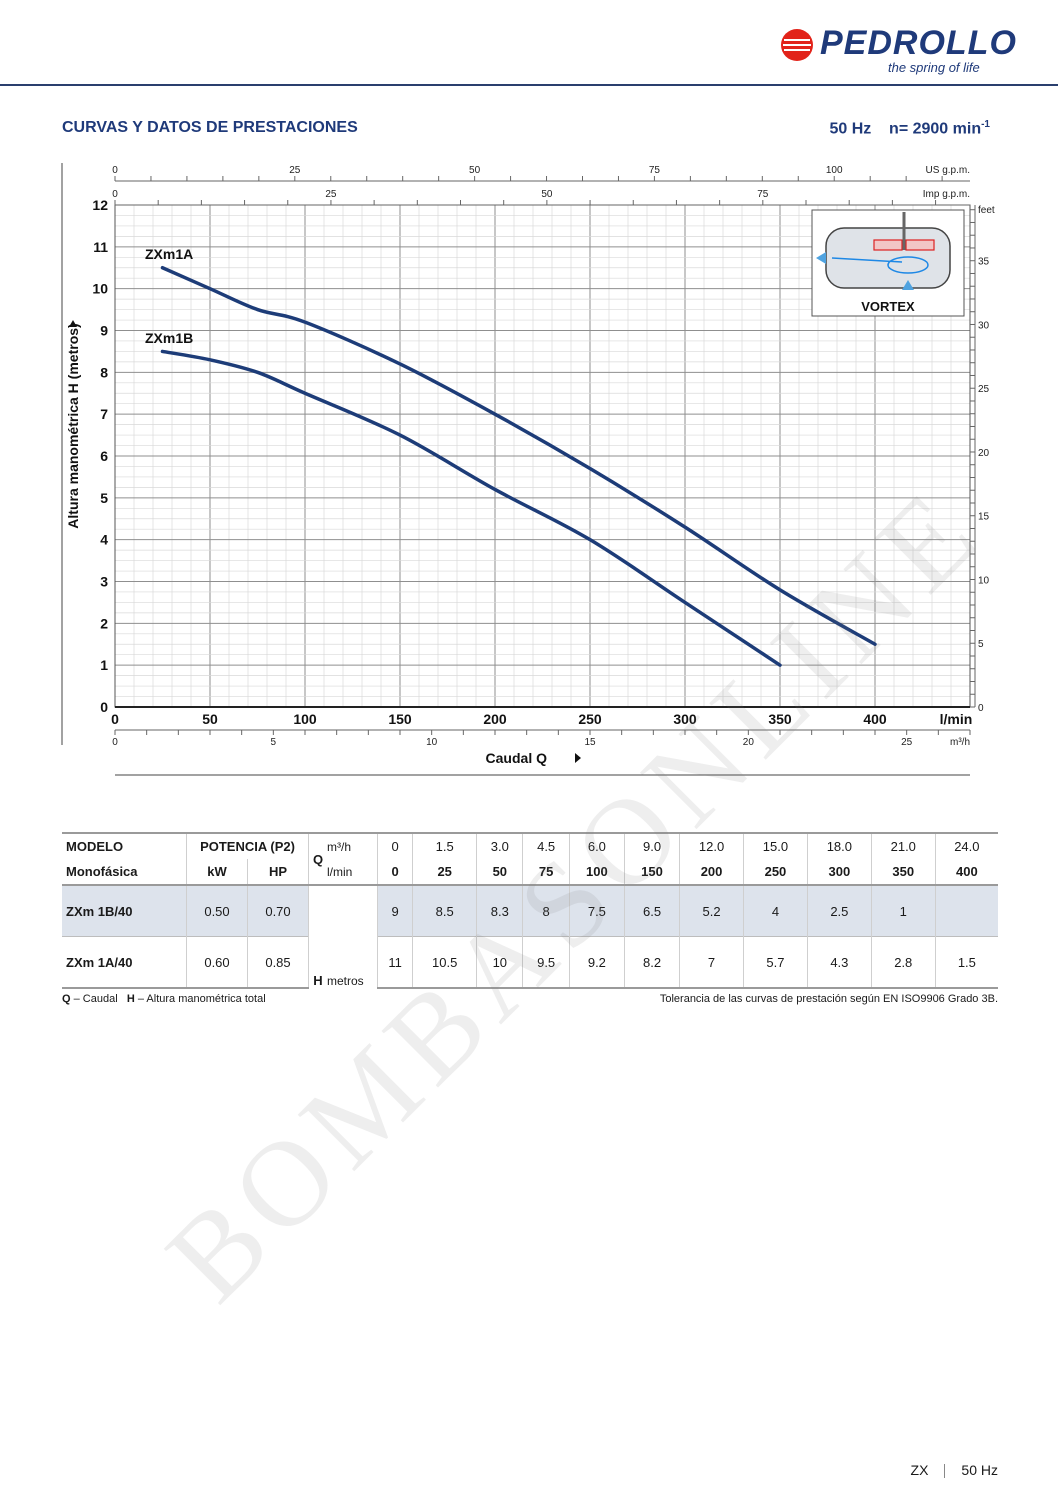 Image resolution: width=1058 pixels, height=1497 pixels. What do you see at coordinates (775, 845) in the screenshot?
I see `m3h-cell: 15.0` at bounding box center [775, 845].